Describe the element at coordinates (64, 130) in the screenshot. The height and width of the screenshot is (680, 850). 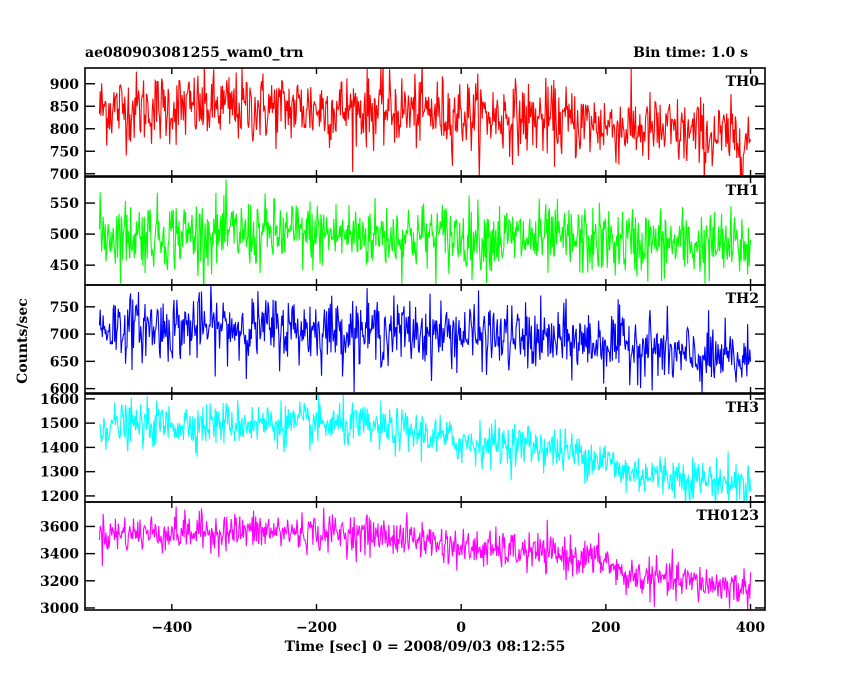
I see `y-tick-label: 800` at that location.